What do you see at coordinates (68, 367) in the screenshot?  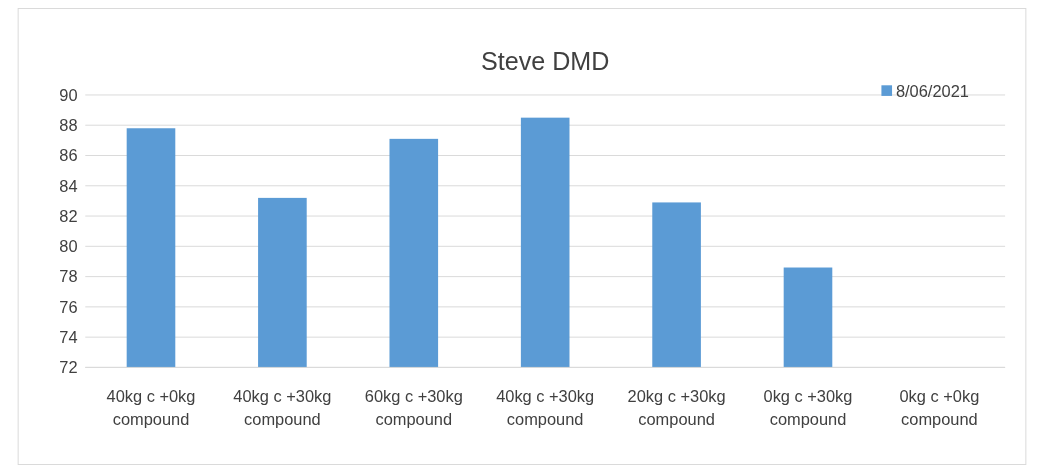 I see `y-tick-label: 72` at bounding box center [68, 367].